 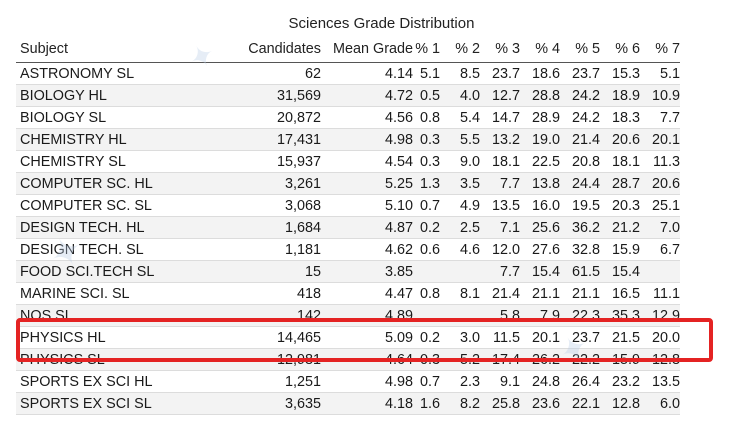 I want to click on cell-pct-5: 24.2, so click(x=580, y=95).